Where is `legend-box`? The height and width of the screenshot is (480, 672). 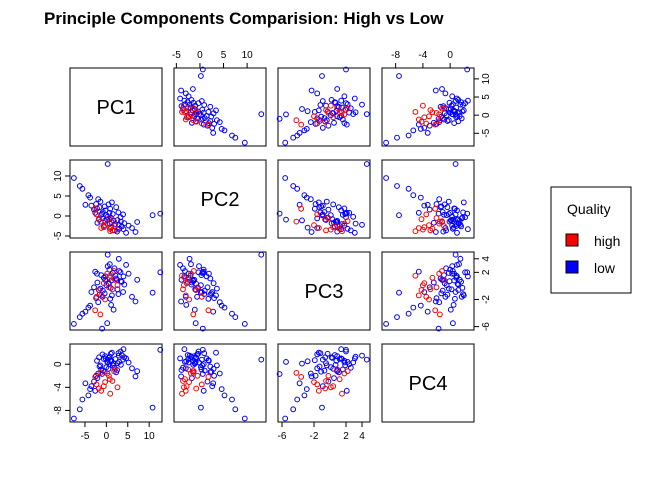 legend-box is located at coordinates (591, 240).